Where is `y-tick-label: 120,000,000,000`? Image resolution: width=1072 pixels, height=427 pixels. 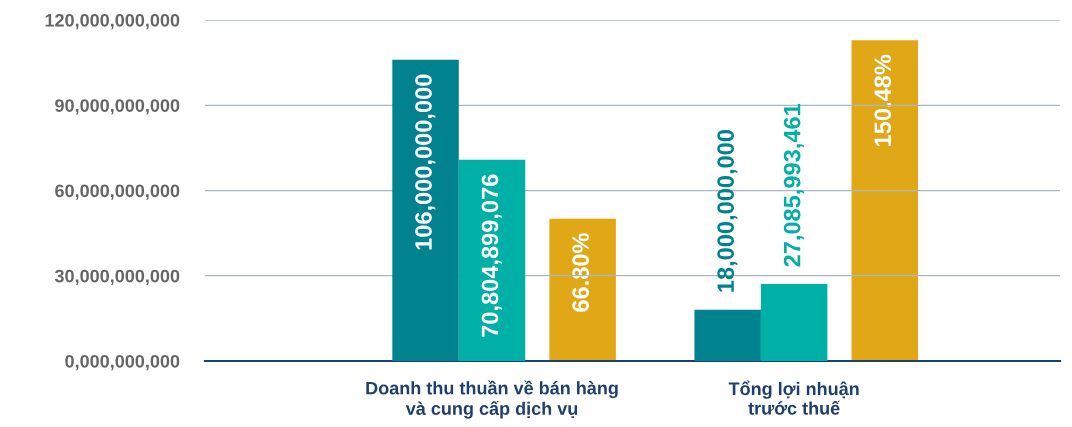
y-tick-label: 120,000,000,000 is located at coordinates (112, 21).